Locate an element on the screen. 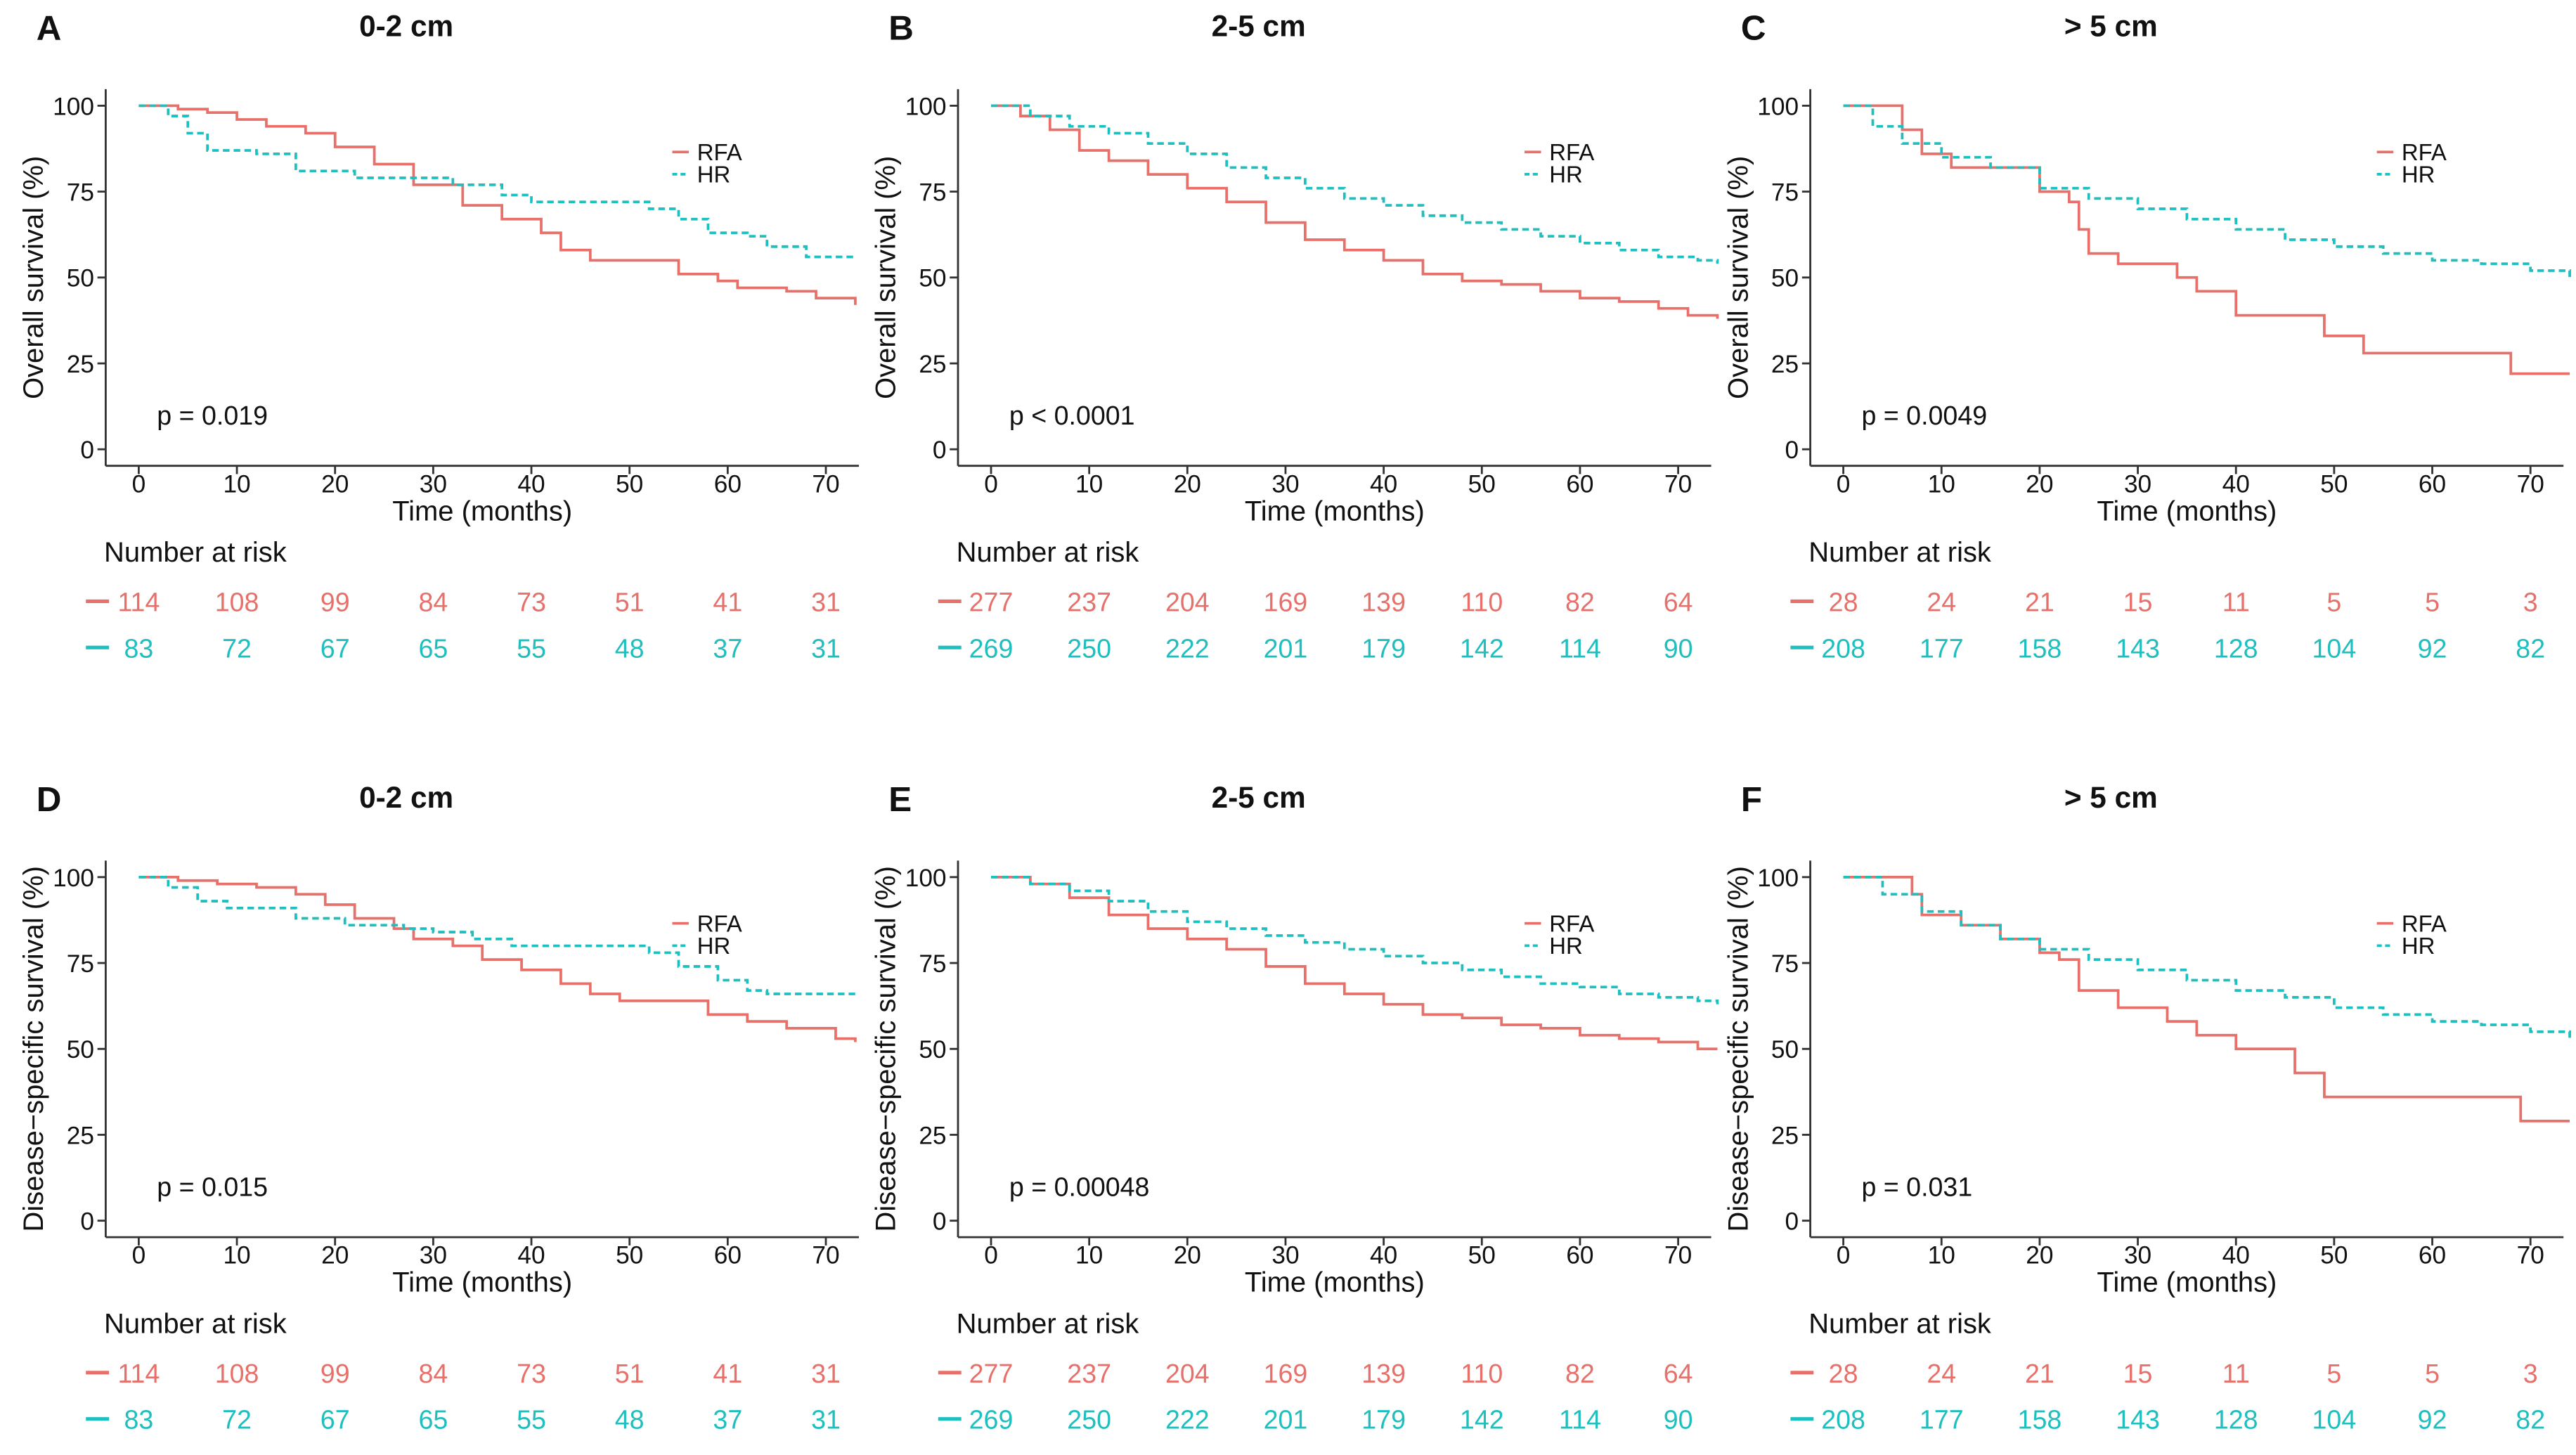 The image size is (2576, 1455). risk-count-rfa: 169 is located at coordinates (1286, 602).